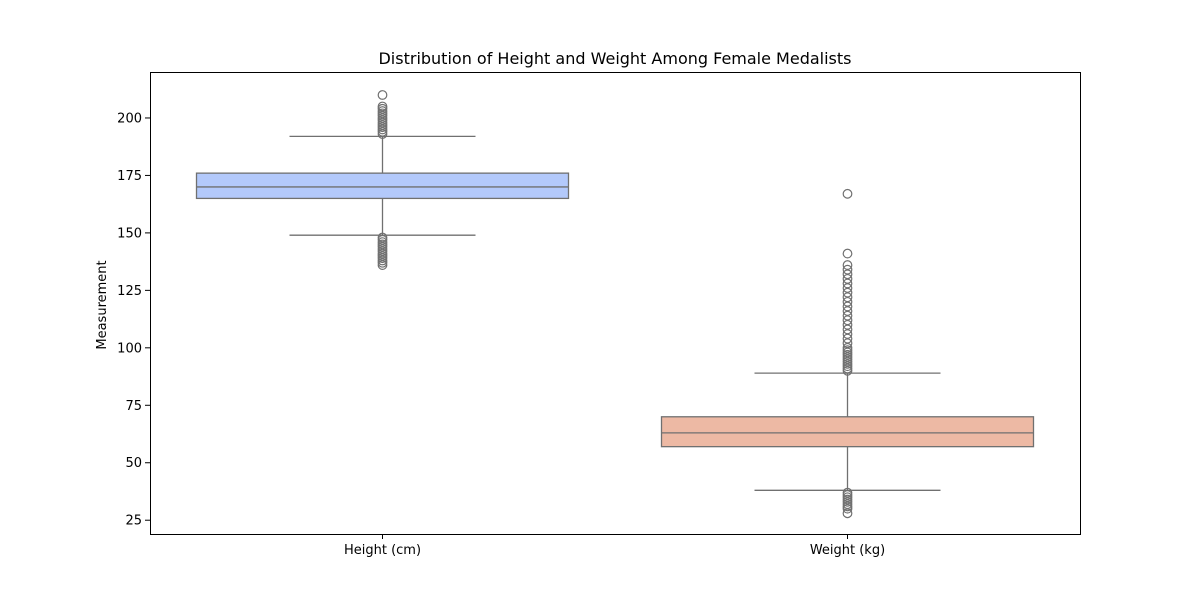 This screenshot has height=600, width=1200. What do you see at coordinates (129, 291) in the screenshot?
I see `y-tick-label: 125` at bounding box center [129, 291].